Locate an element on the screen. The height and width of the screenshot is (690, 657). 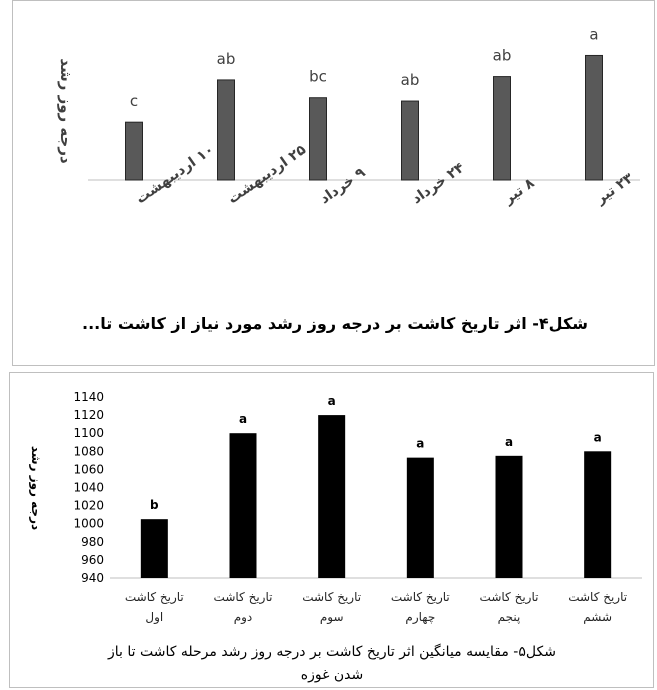
chart1-significance-label: bc is located at coordinates (318, 77).